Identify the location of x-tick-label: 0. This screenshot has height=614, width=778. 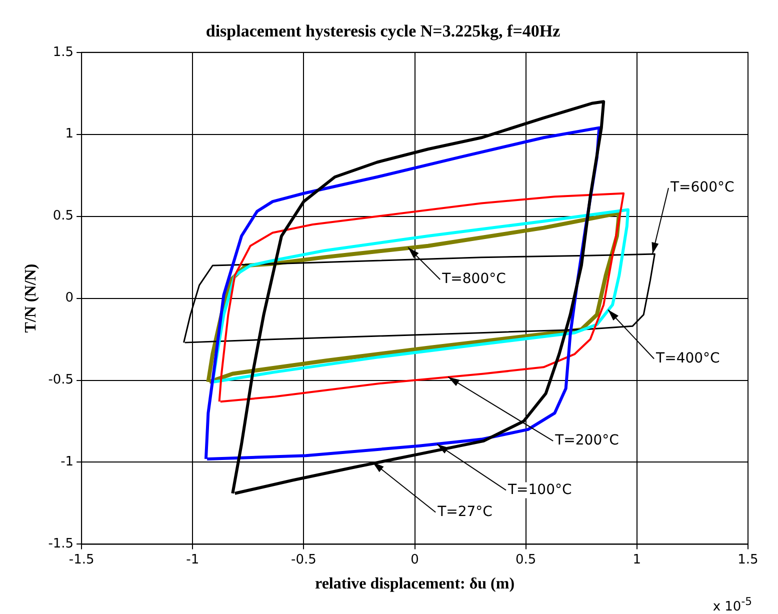
(414, 560).